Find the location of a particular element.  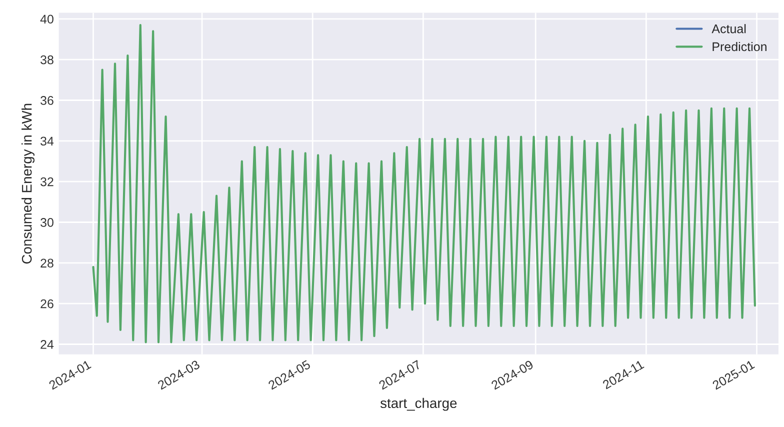

y-tick-label: 32 is located at coordinates (47, 181).